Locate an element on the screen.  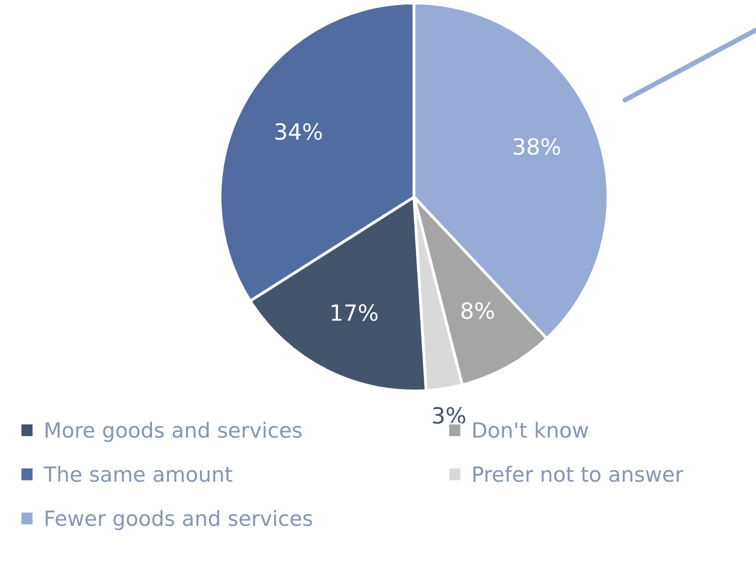
data-label: 34% is located at coordinates (298, 131).